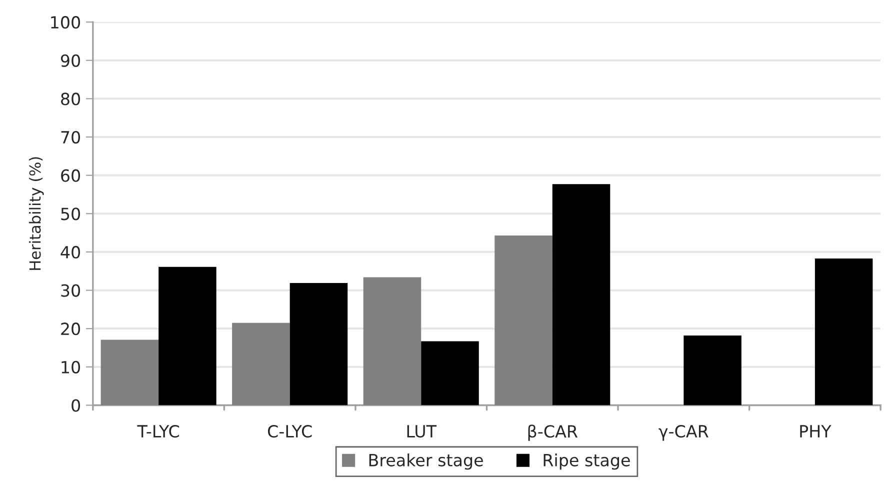 This screenshot has width=885, height=490. Describe the element at coordinates (553, 432) in the screenshot. I see `x-tick-label: β-CAR` at that location.